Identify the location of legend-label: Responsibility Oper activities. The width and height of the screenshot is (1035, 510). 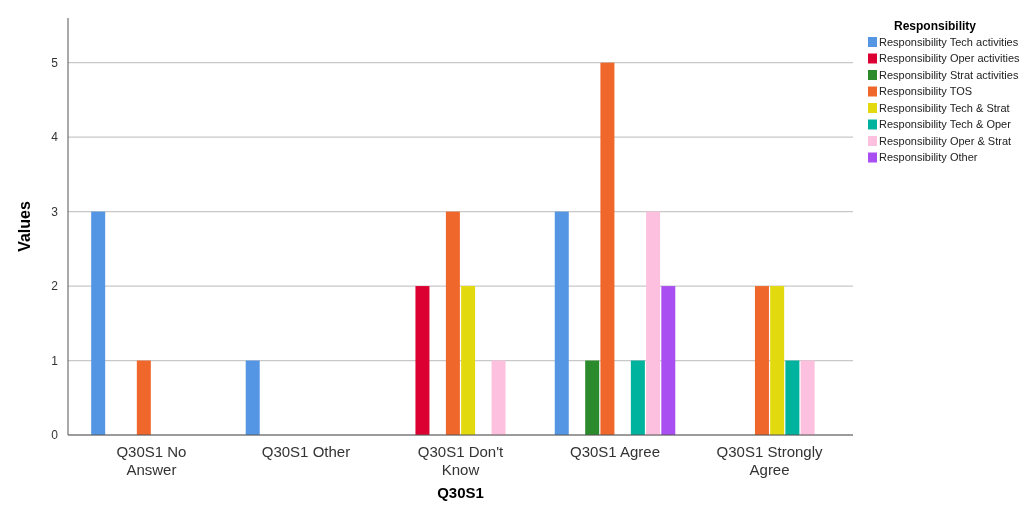
(950, 58).